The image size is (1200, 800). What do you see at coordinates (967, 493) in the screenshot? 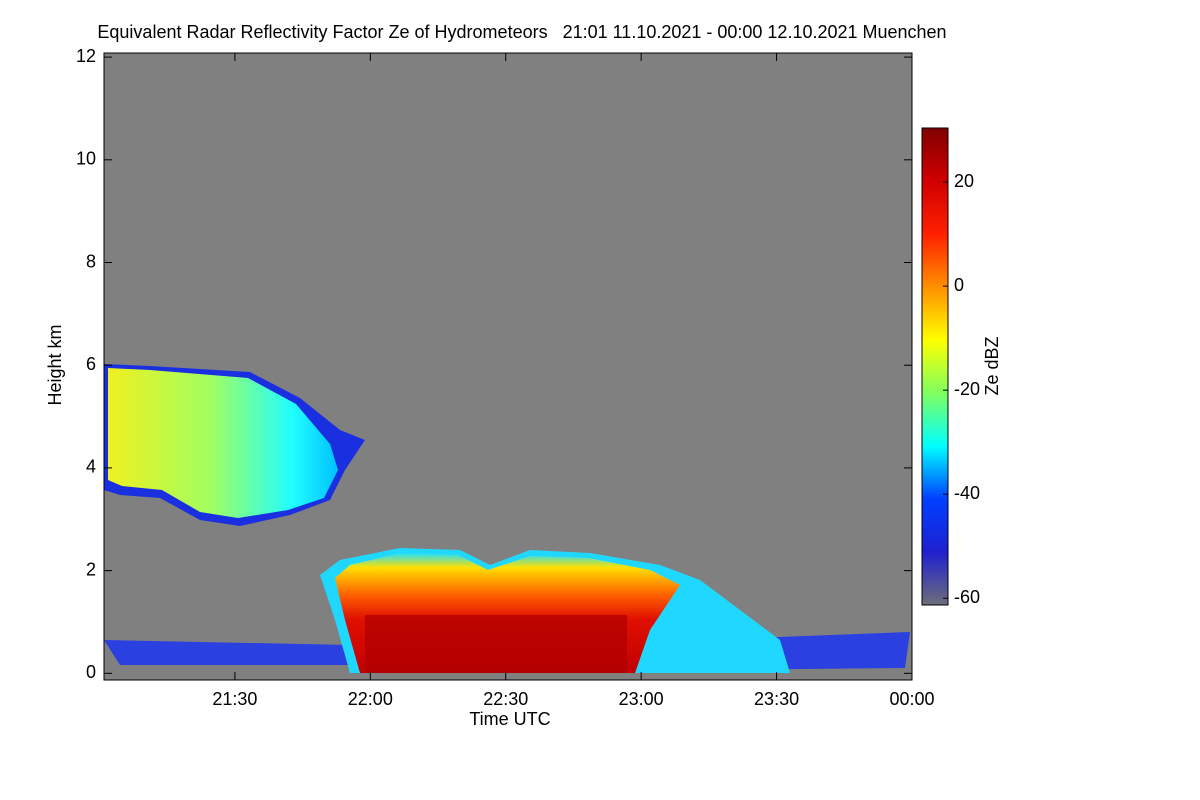
I see `colorbar-tick-label: -40` at bounding box center [967, 493].